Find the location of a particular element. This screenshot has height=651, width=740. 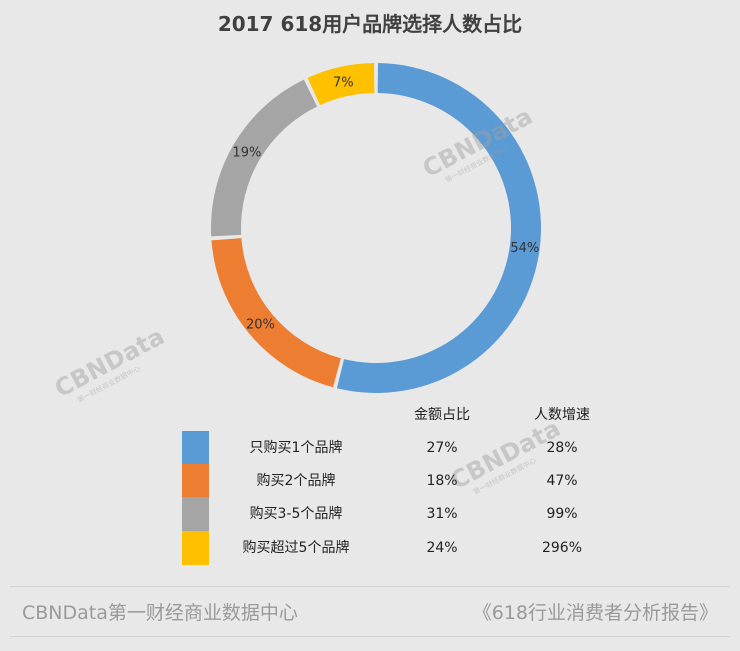

header-growth: 人数增速 is located at coordinates (562, 415).